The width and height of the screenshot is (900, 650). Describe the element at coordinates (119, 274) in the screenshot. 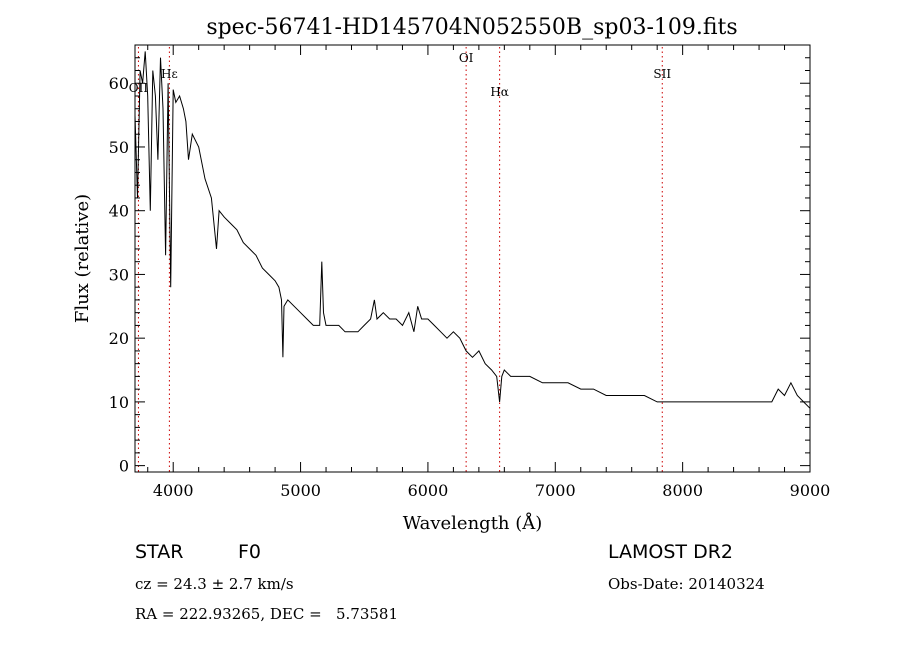

I see `y-tick-label: 30` at that location.